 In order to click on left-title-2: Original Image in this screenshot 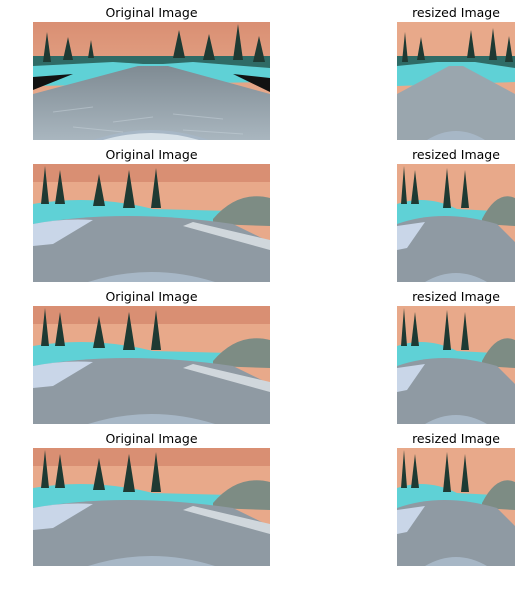, I will do `click(151, 154)`.